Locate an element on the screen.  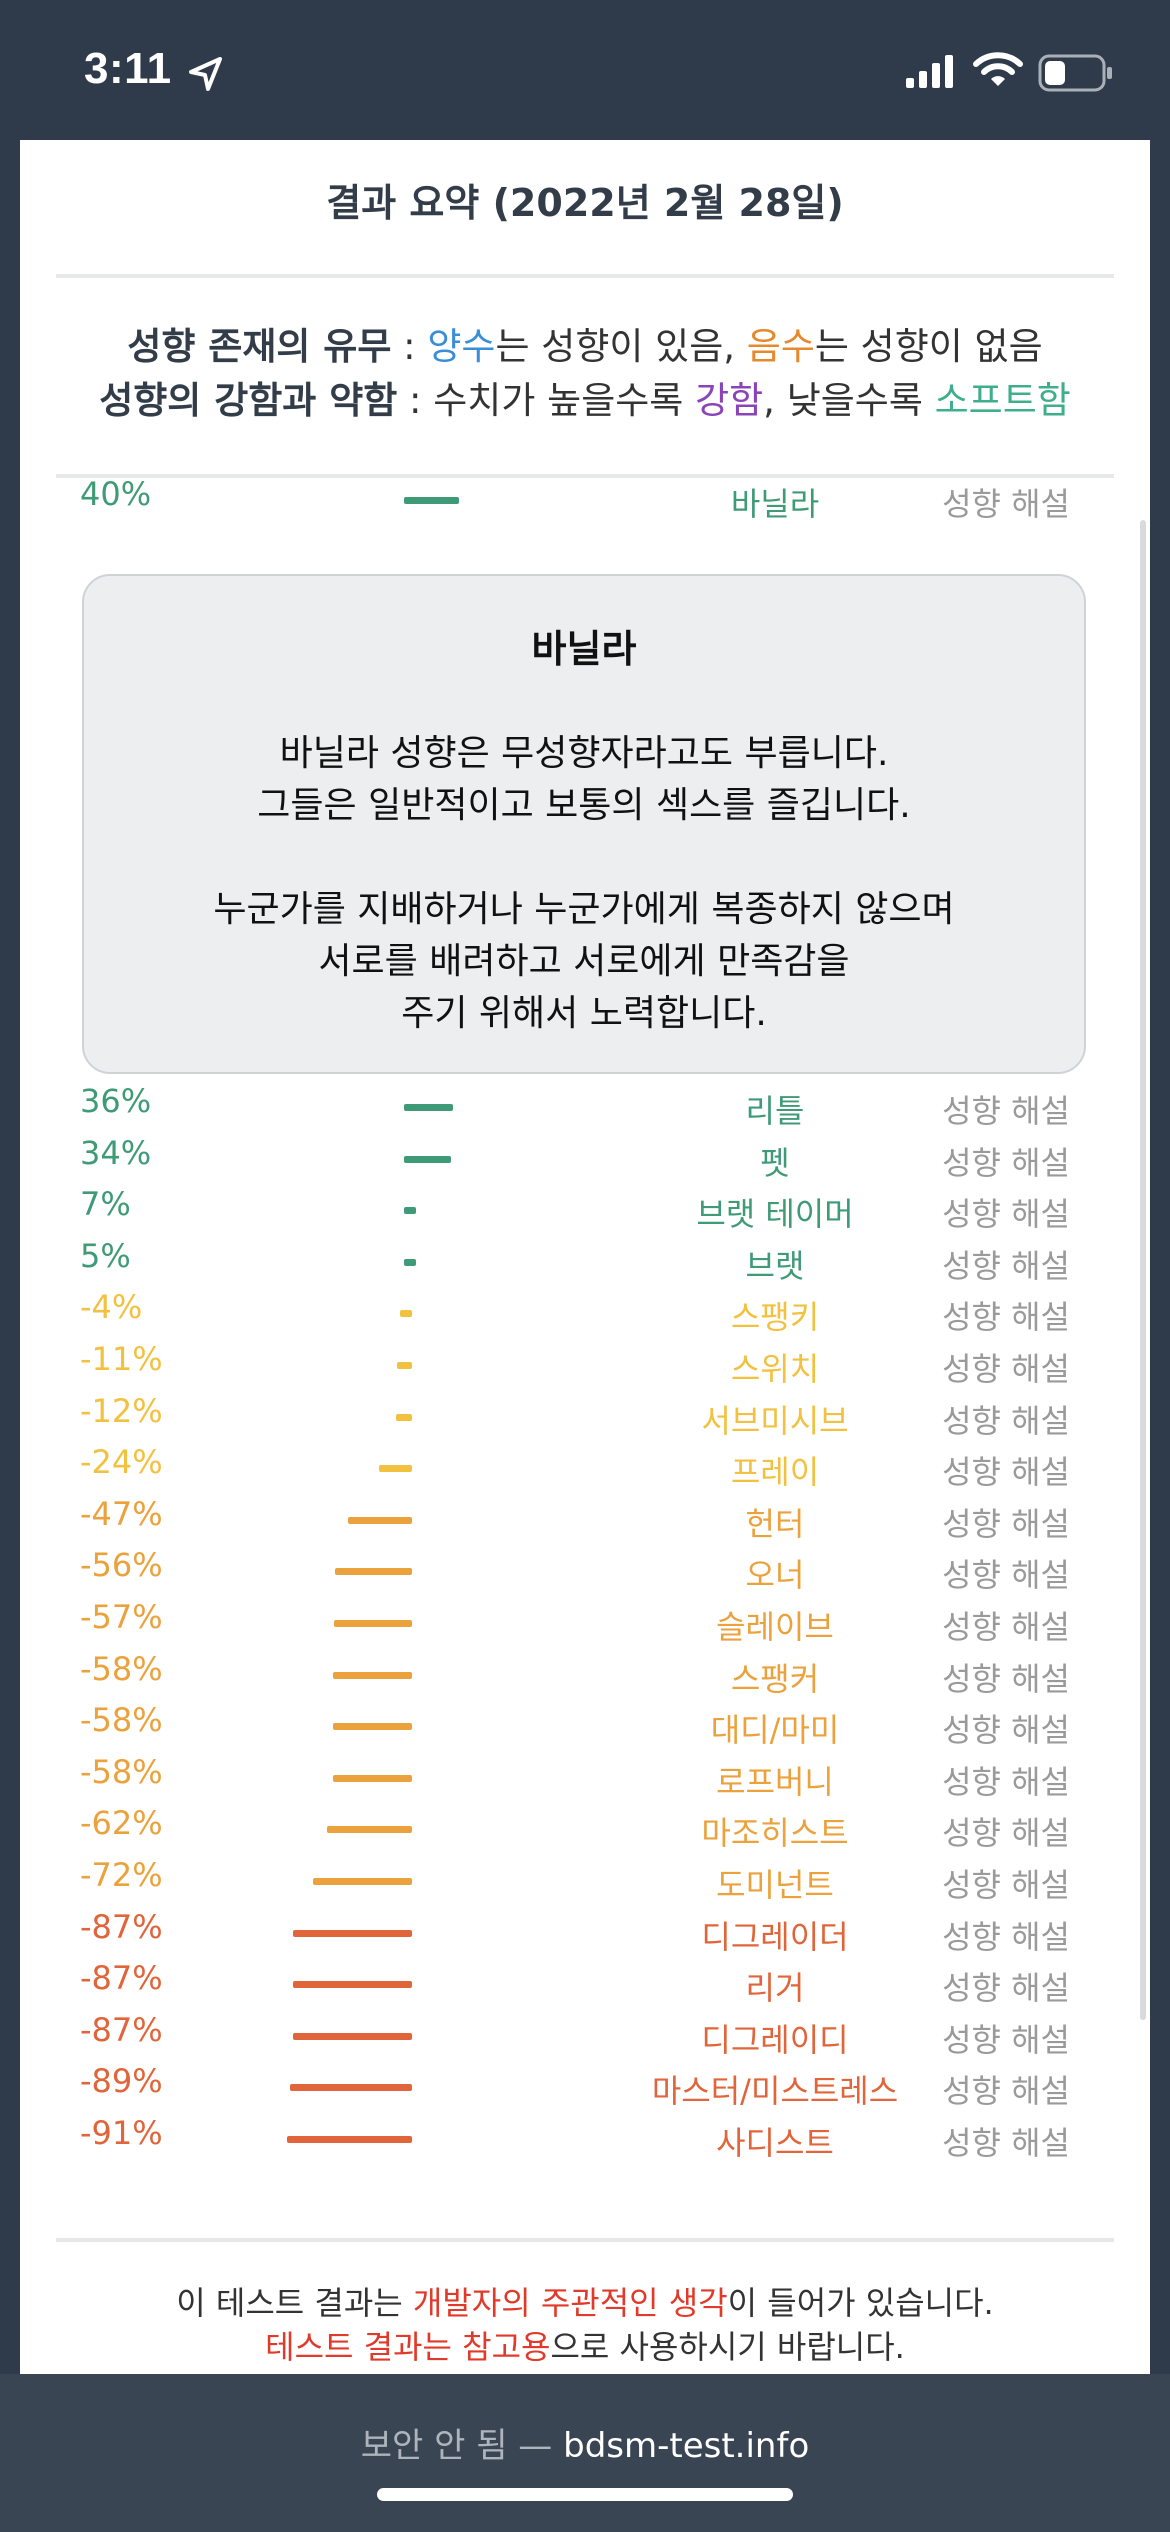
result-row: 7% 브랫 테이머 성향 해설 is located at coordinates (585, 1211).